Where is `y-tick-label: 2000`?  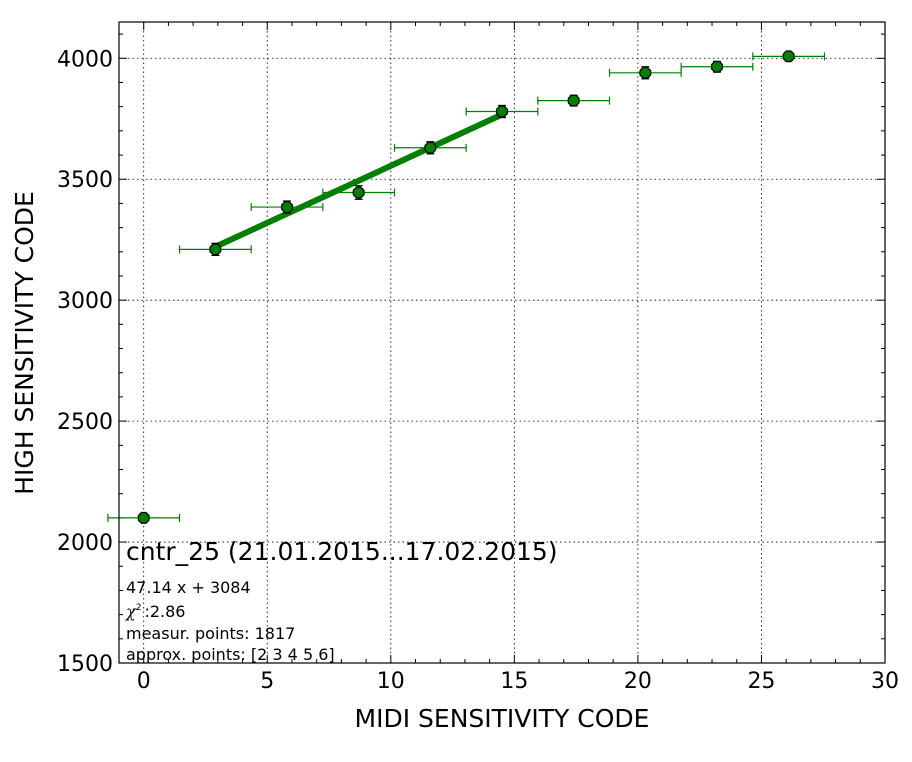
y-tick-label: 2000 is located at coordinates (85, 543).